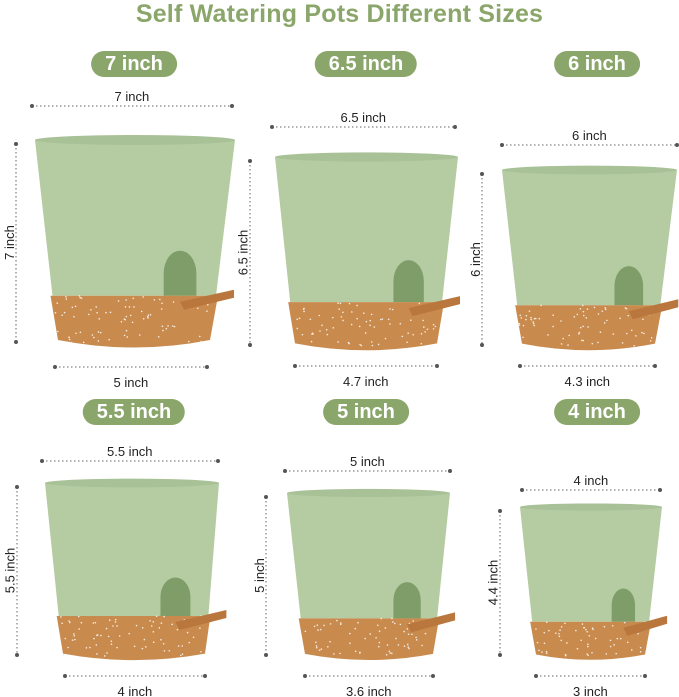  Describe the element at coordinates (366, 381) in the screenshot. I see `bottom-width-label: 4.7 inch` at that location.